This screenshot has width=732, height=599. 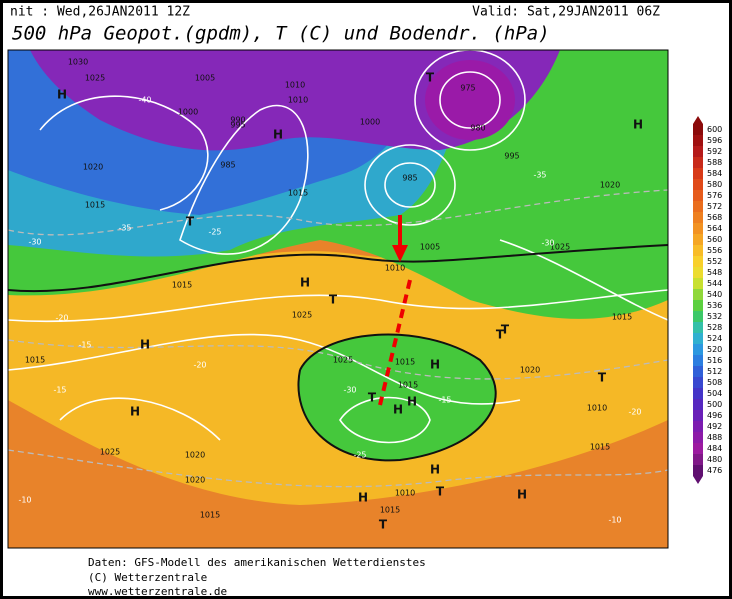 I want to click on purple-region, so click(x=295, y=100).